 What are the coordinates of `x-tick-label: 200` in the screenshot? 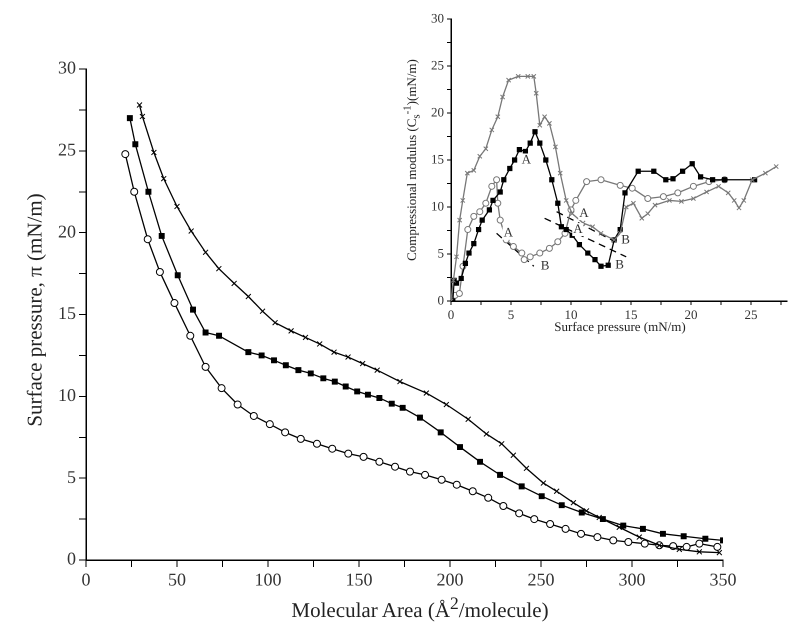 It's located at (450, 580).